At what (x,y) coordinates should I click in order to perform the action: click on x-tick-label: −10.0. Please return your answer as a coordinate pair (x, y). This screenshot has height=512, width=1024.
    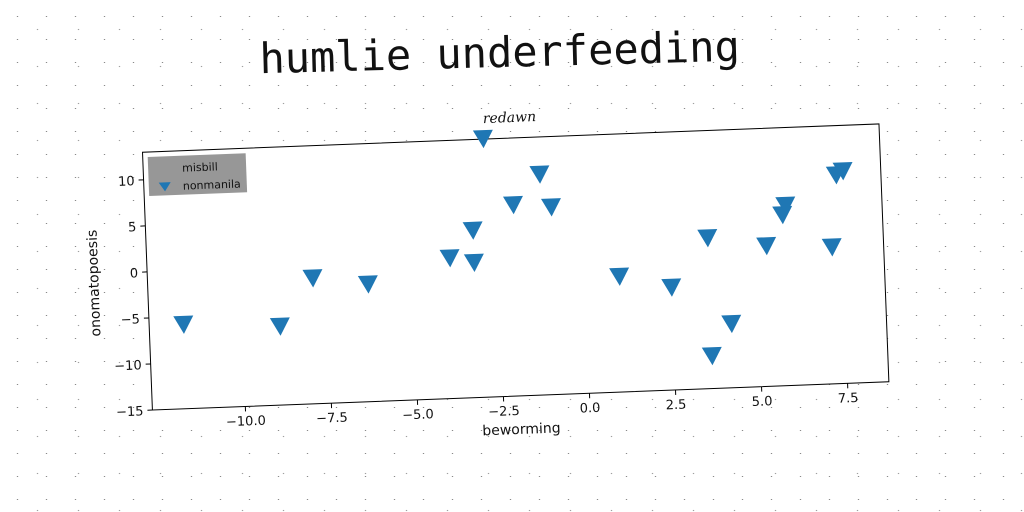
    Looking at the image, I should click on (246, 422).